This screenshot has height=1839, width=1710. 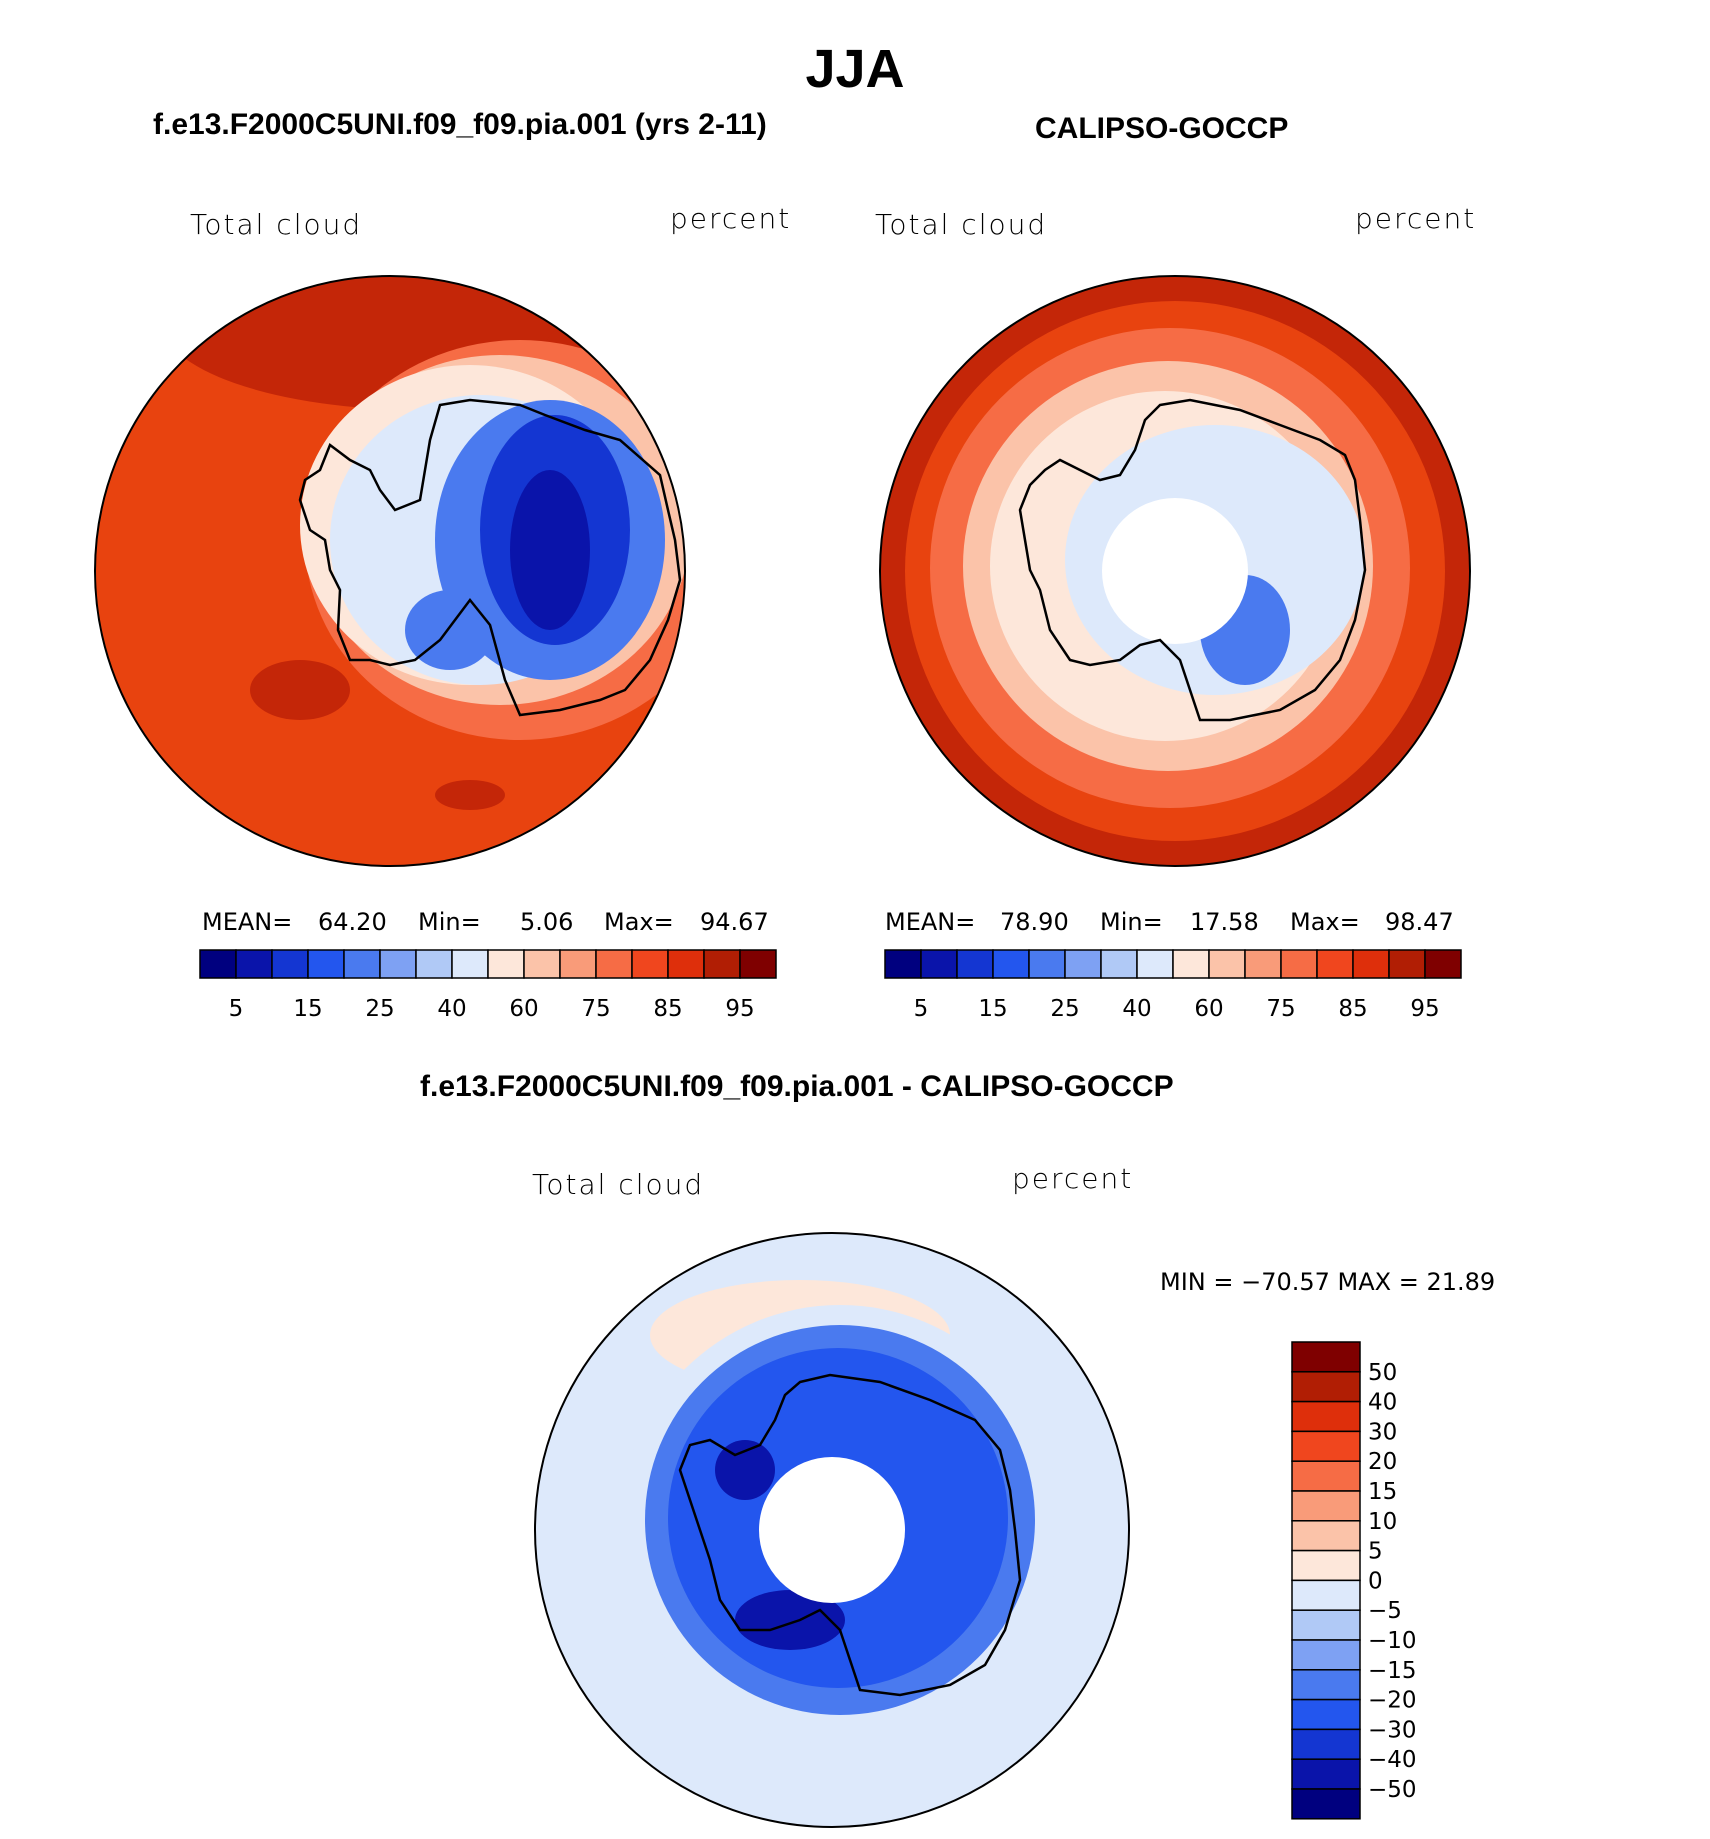 What do you see at coordinates (1224, 922) in the screenshot?
I see `obs-min-value: 17.58` at bounding box center [1224, 922].